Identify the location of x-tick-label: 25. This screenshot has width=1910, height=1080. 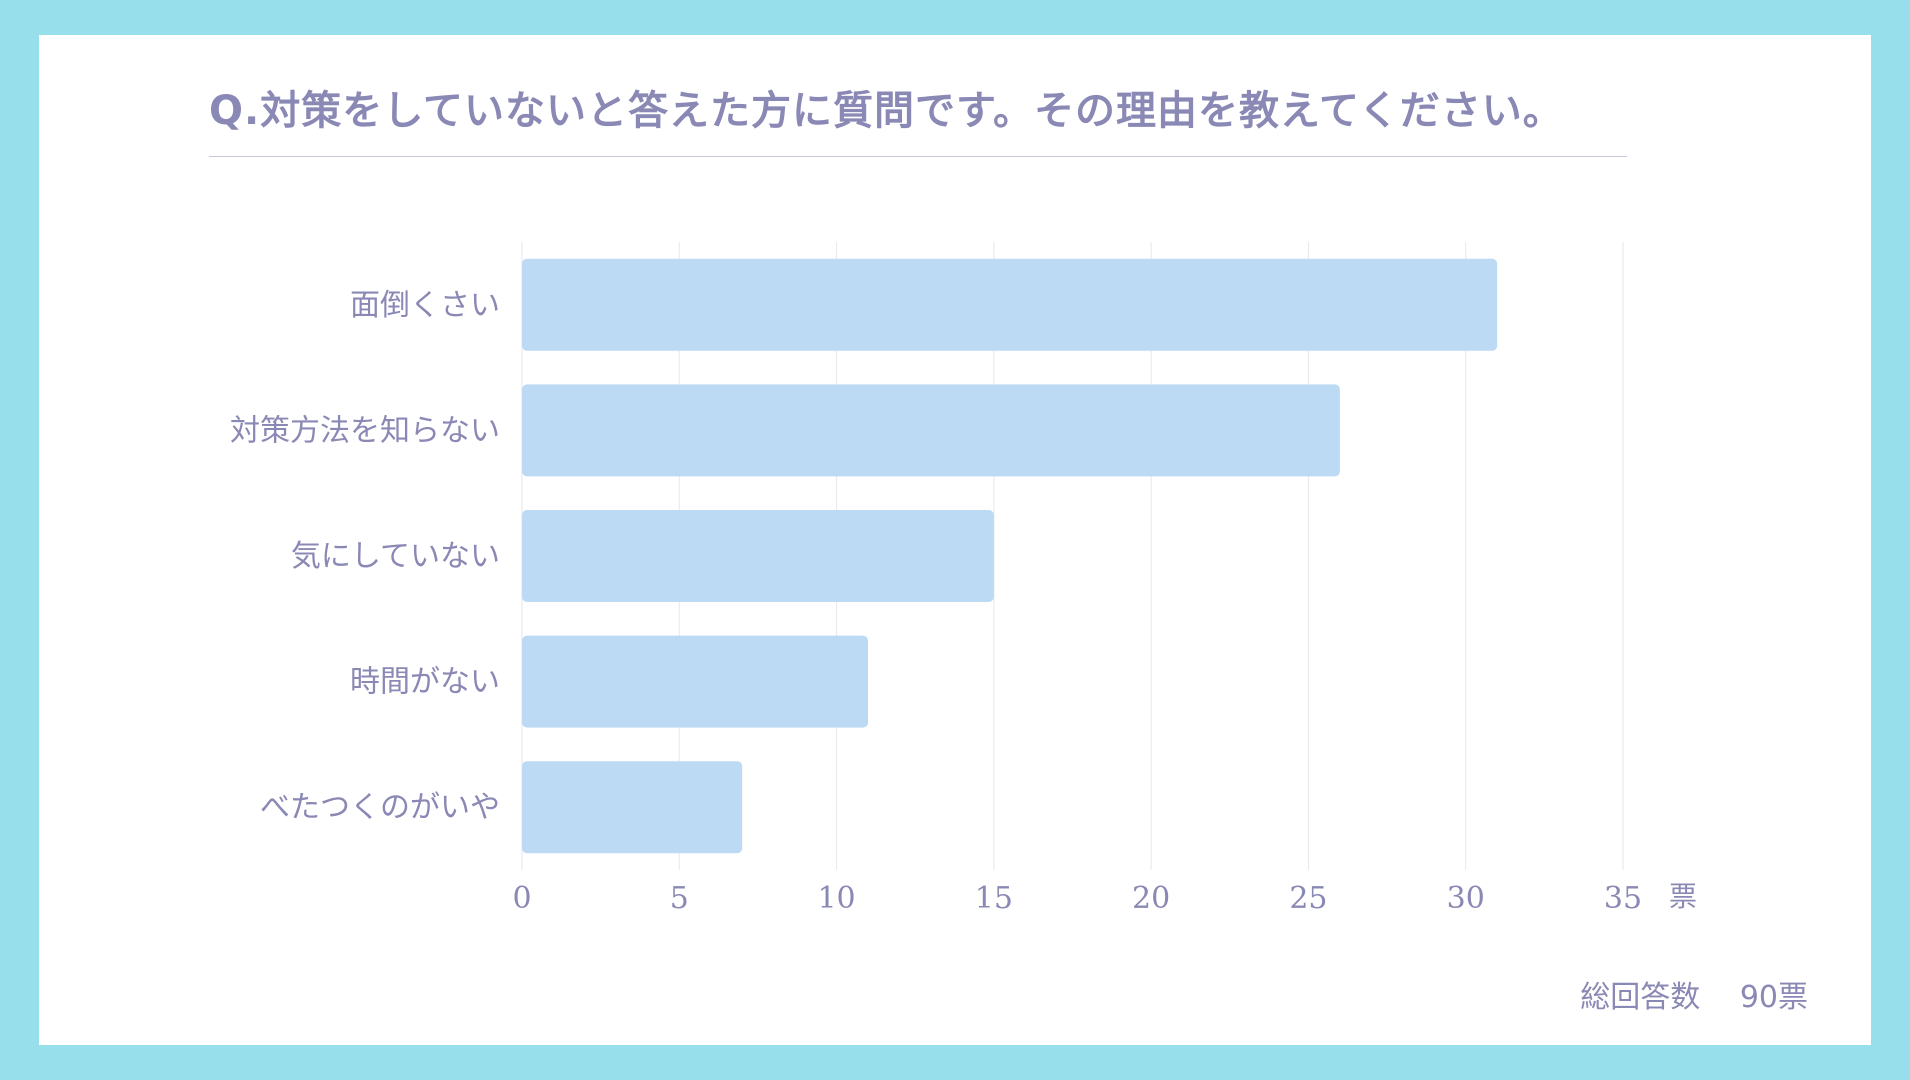
(1308, 898).